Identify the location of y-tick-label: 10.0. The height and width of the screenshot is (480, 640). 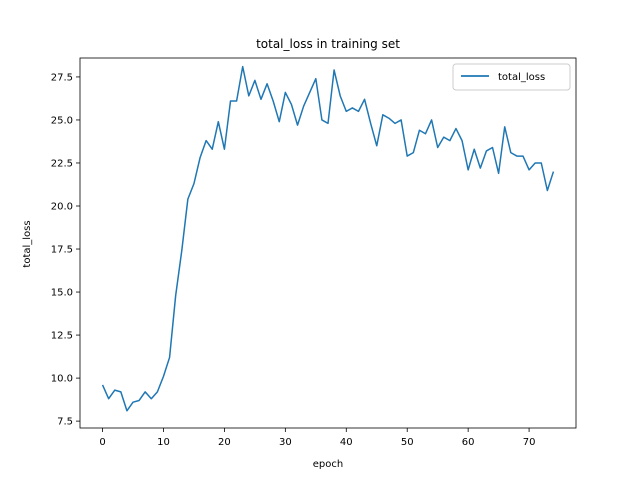
(62, 379).